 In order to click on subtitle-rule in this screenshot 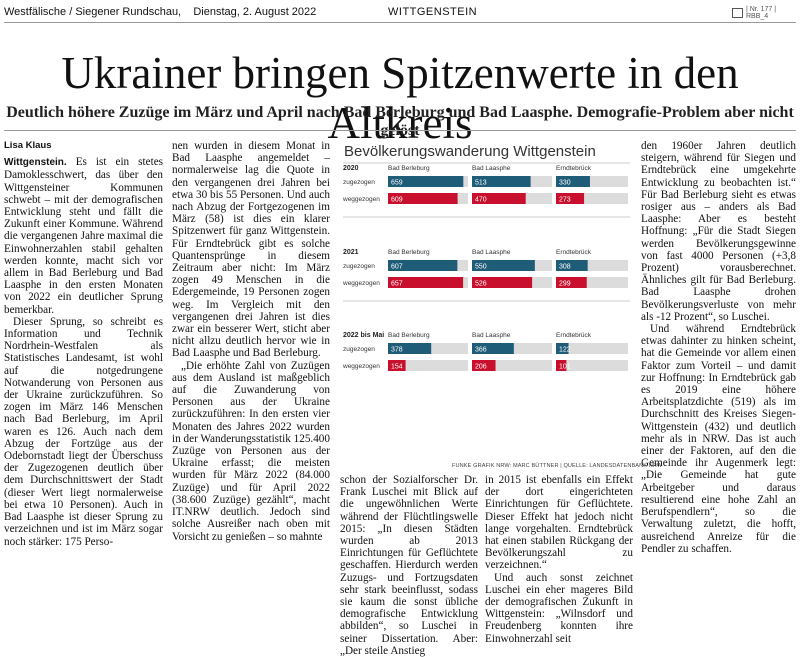, I will do `click(400, 130)`.